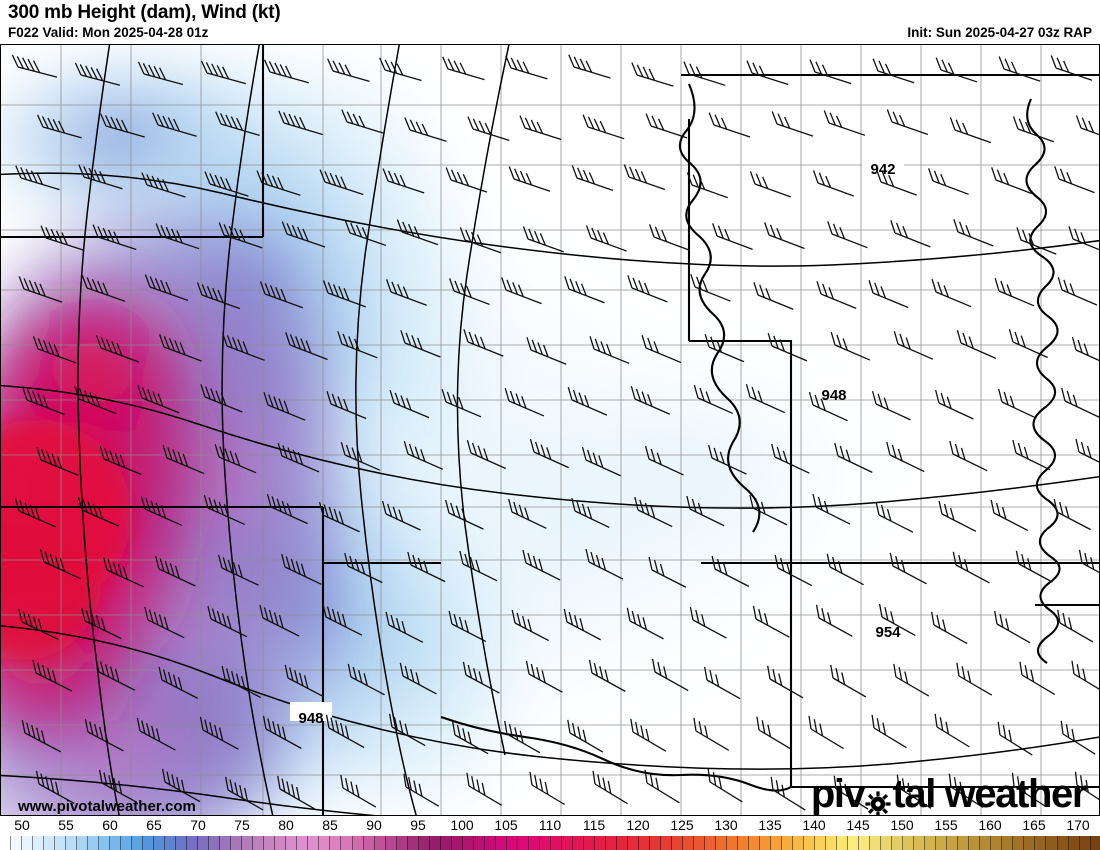 This screenshot has width=1100, height=850. What do you see at coordinates (990, 825) in the screenshot?
I see `colorbar-tick-label: 160` at bounding box center [990, 825].